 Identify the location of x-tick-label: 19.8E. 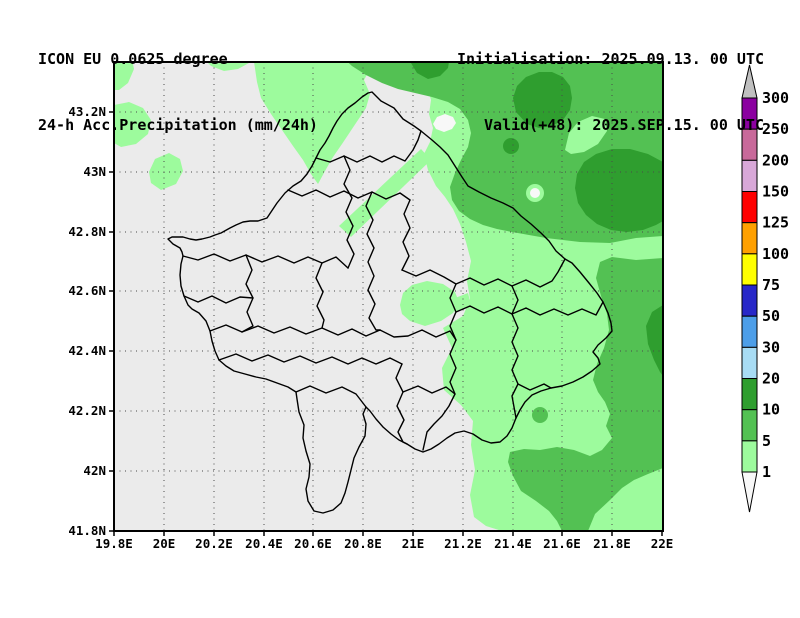
(114, 543).